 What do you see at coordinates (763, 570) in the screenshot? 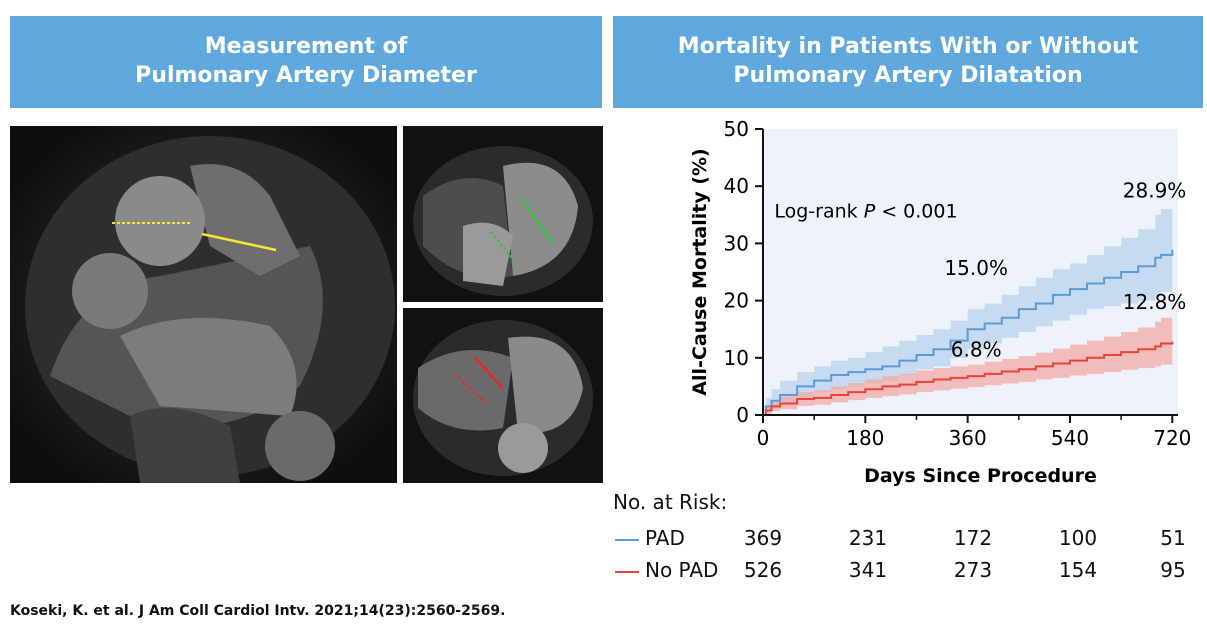
I see `risk-value: 526` at bounding box center [763, 570].